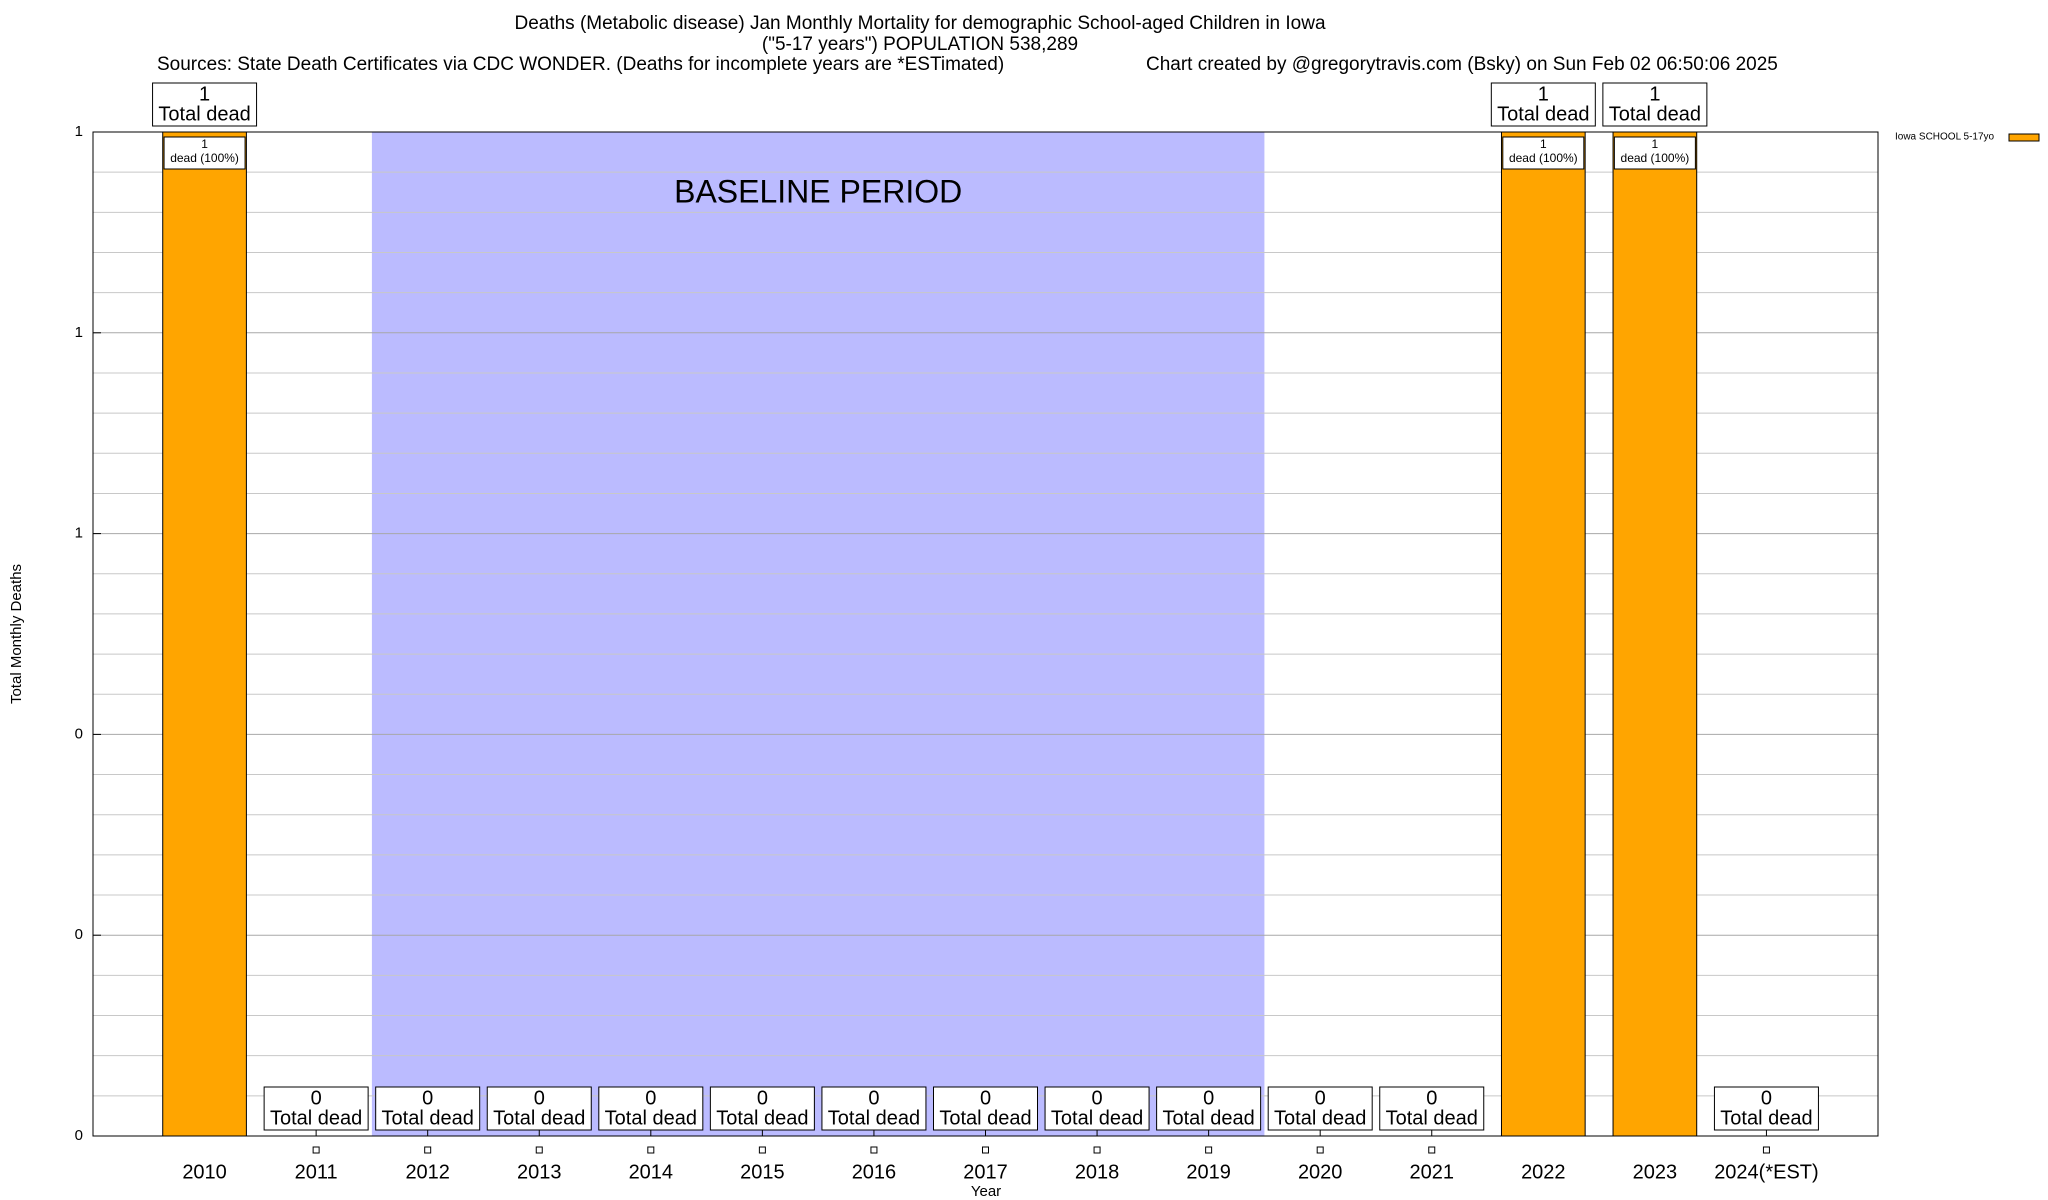 This screenshot has height=1200, width=2048. Describe the element at coordinates (316, 1172) in the screenshot. I see `x-tick-label: 2011` at that location.